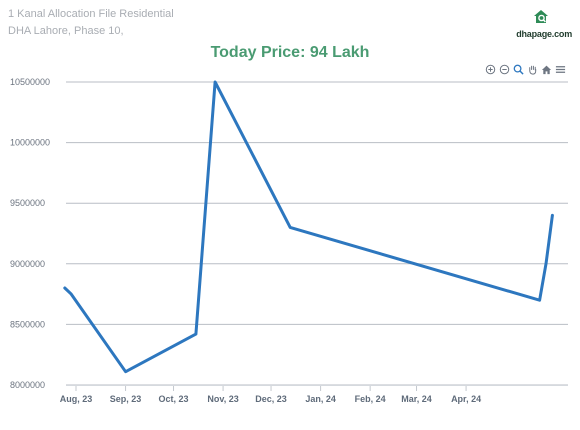  I want to click on menu-icon, so click(560, 69).